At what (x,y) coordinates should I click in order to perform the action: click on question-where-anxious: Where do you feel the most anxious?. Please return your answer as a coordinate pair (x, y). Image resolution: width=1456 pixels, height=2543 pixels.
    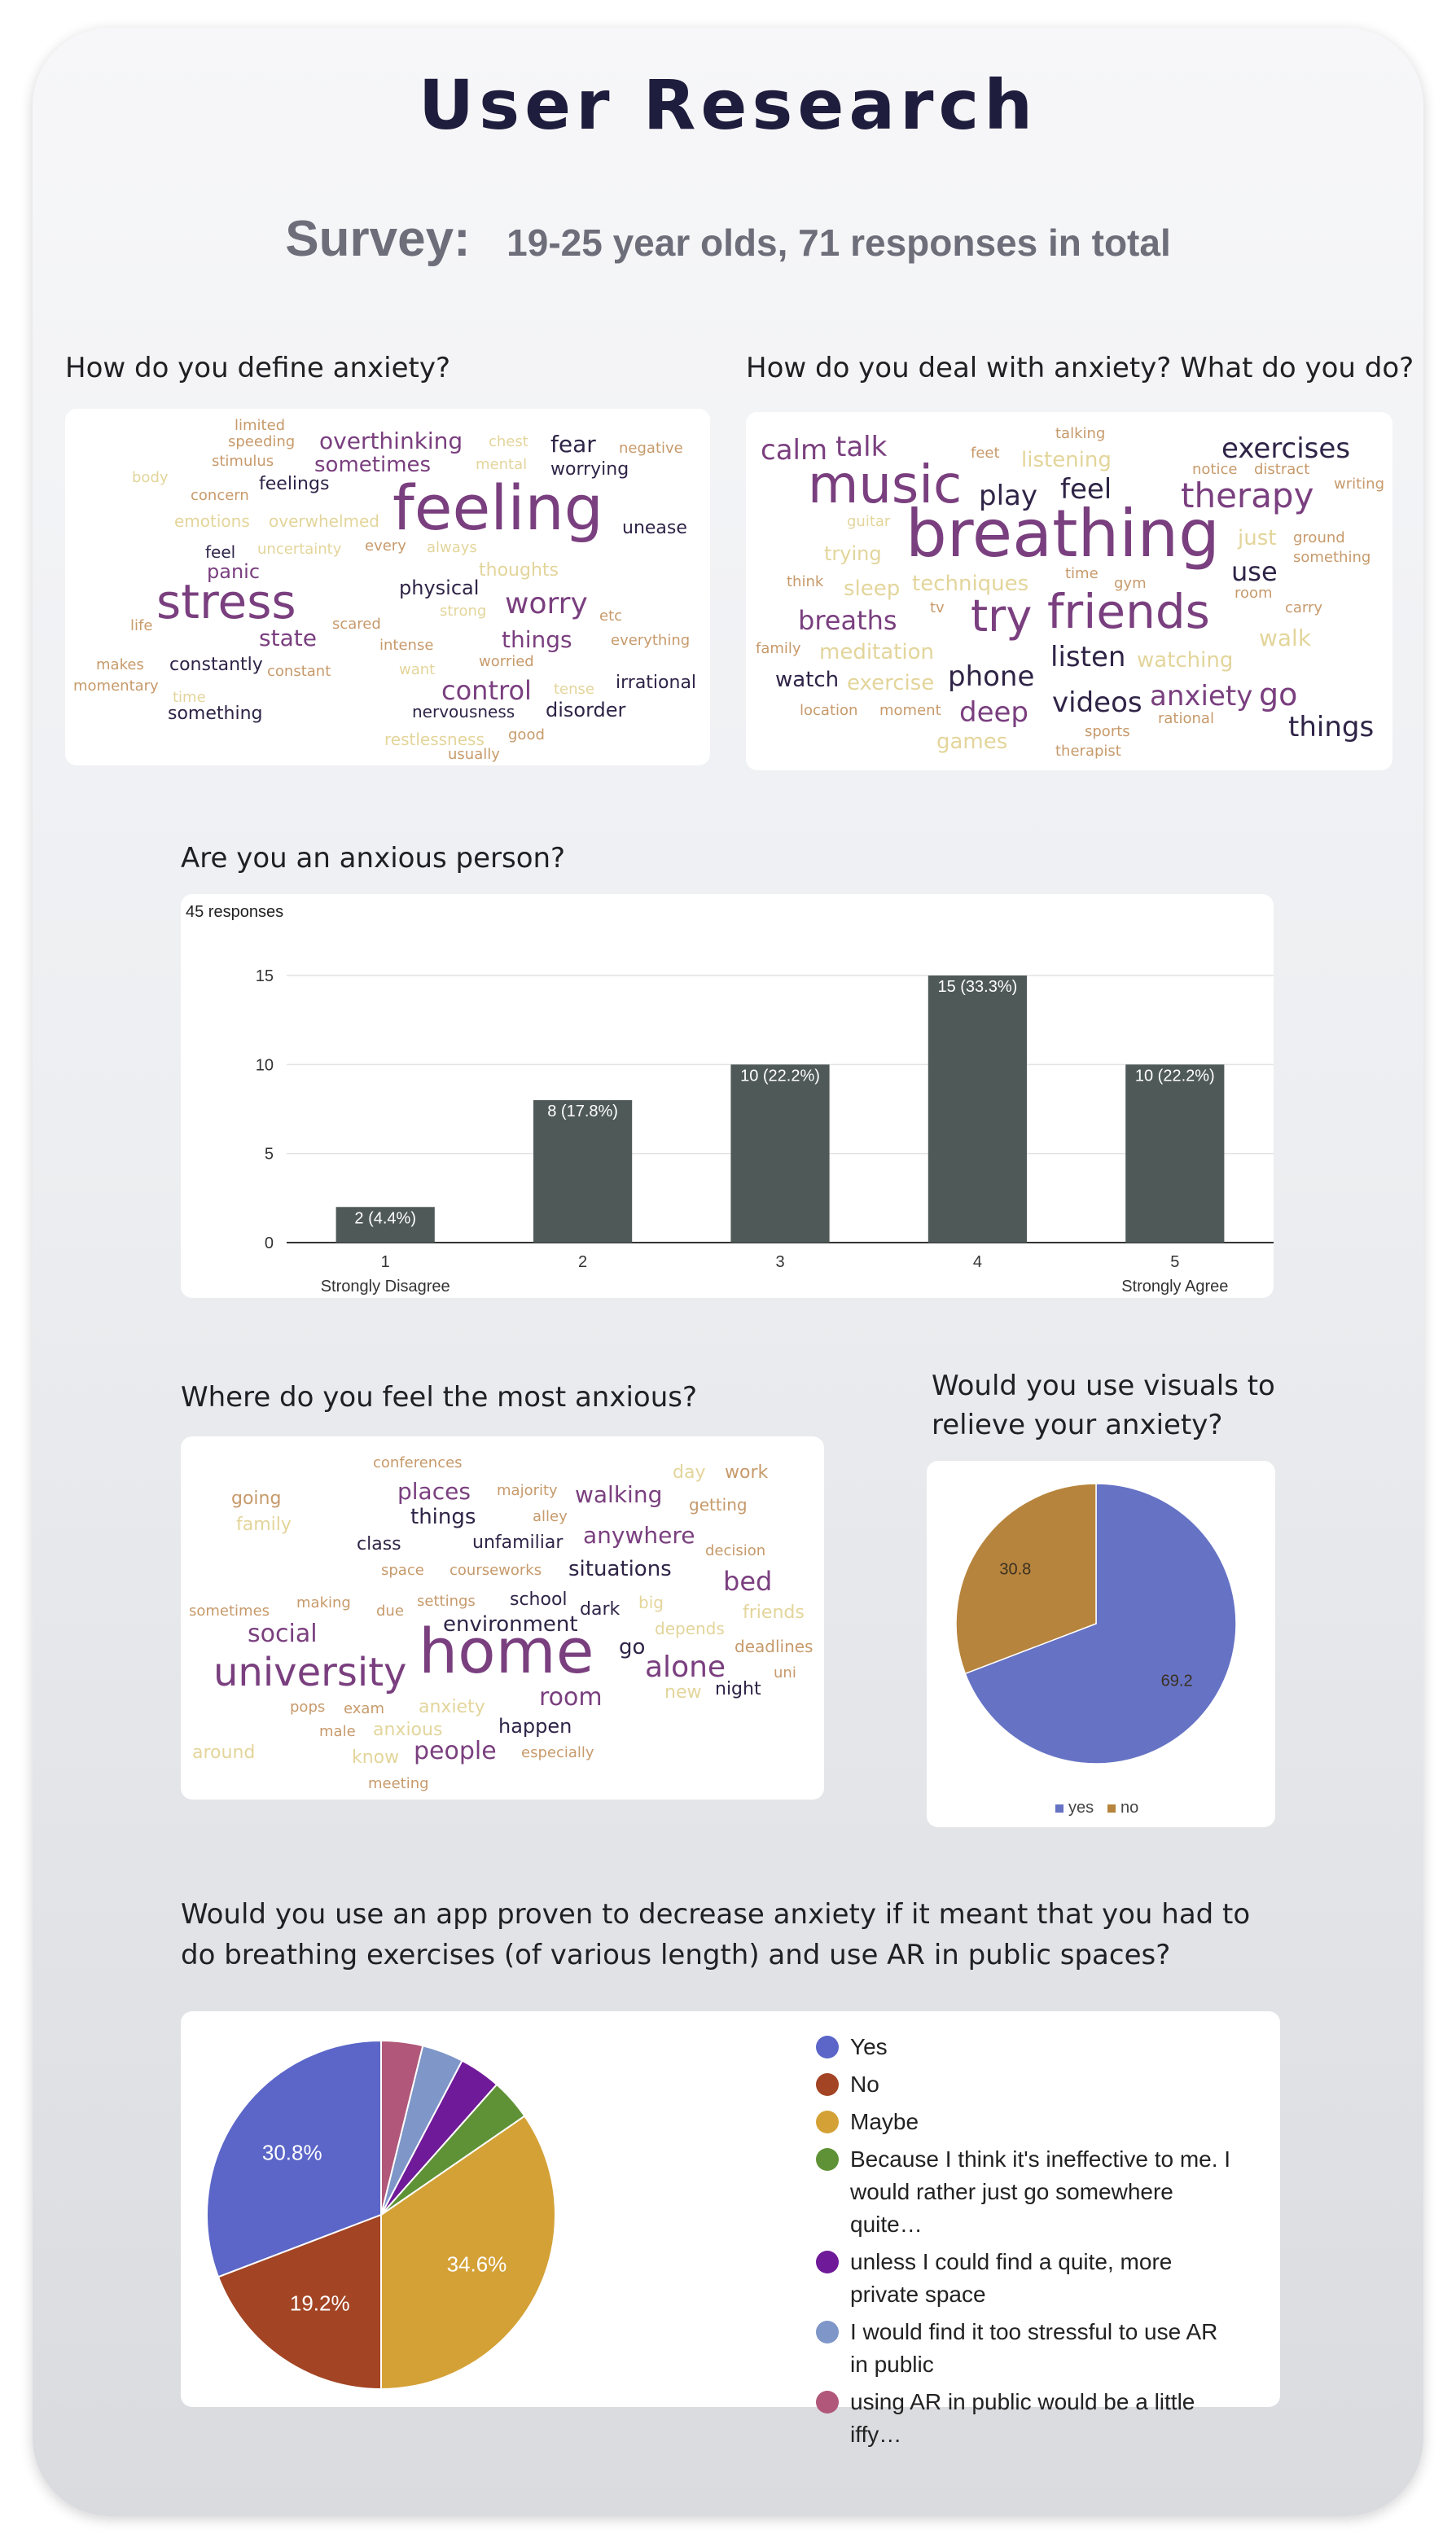
    Looking at the image, I should click on (439, 1397).